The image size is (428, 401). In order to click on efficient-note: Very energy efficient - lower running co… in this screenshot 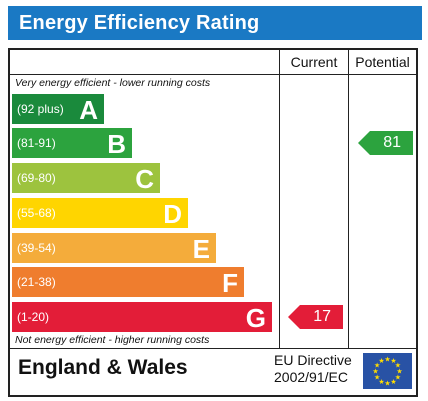, I will do `click(113, 83)`.